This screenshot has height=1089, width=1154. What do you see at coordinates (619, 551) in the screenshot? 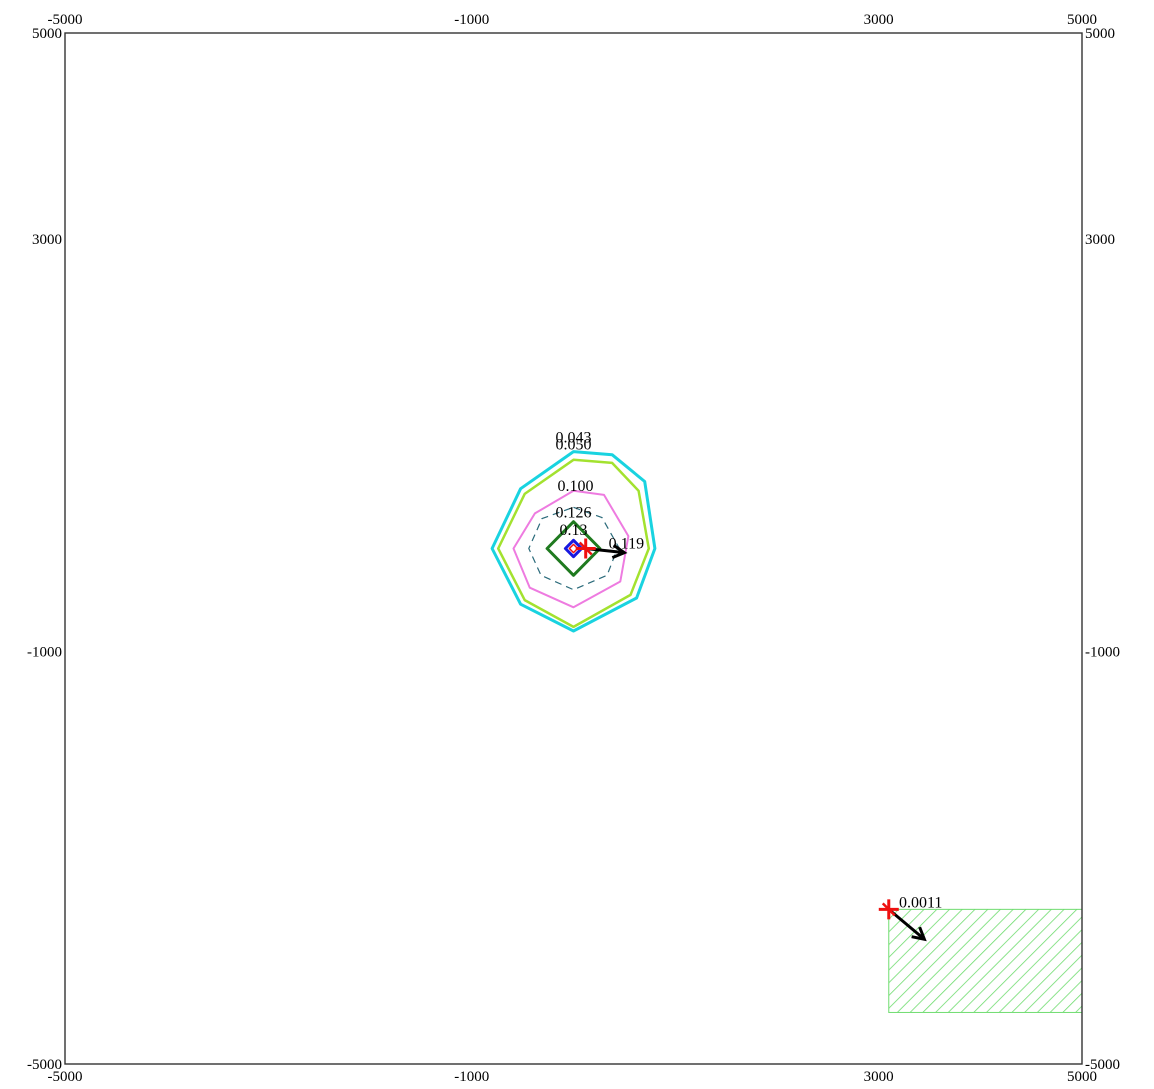
I see `arrow-center-head` at bounding box center [619, 551].